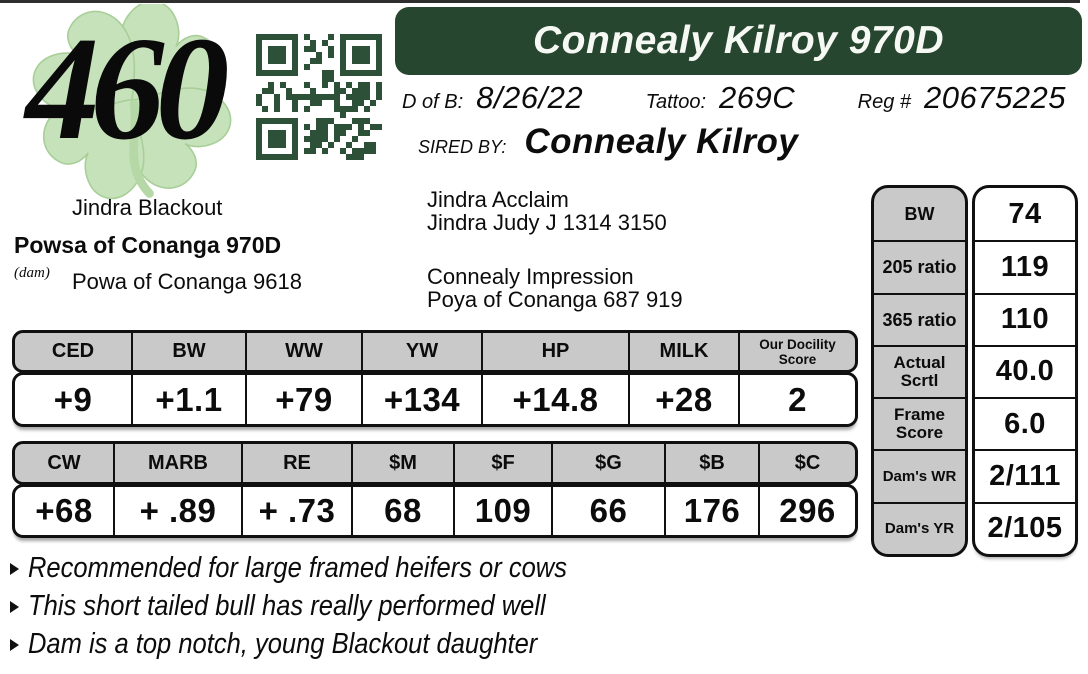 Image resolution: width=1088 pixels, height=674 pixels. Describe the element at coordinates (179, 463) in the screenshot. I see `dollar-header-cell: MARB` at that location.